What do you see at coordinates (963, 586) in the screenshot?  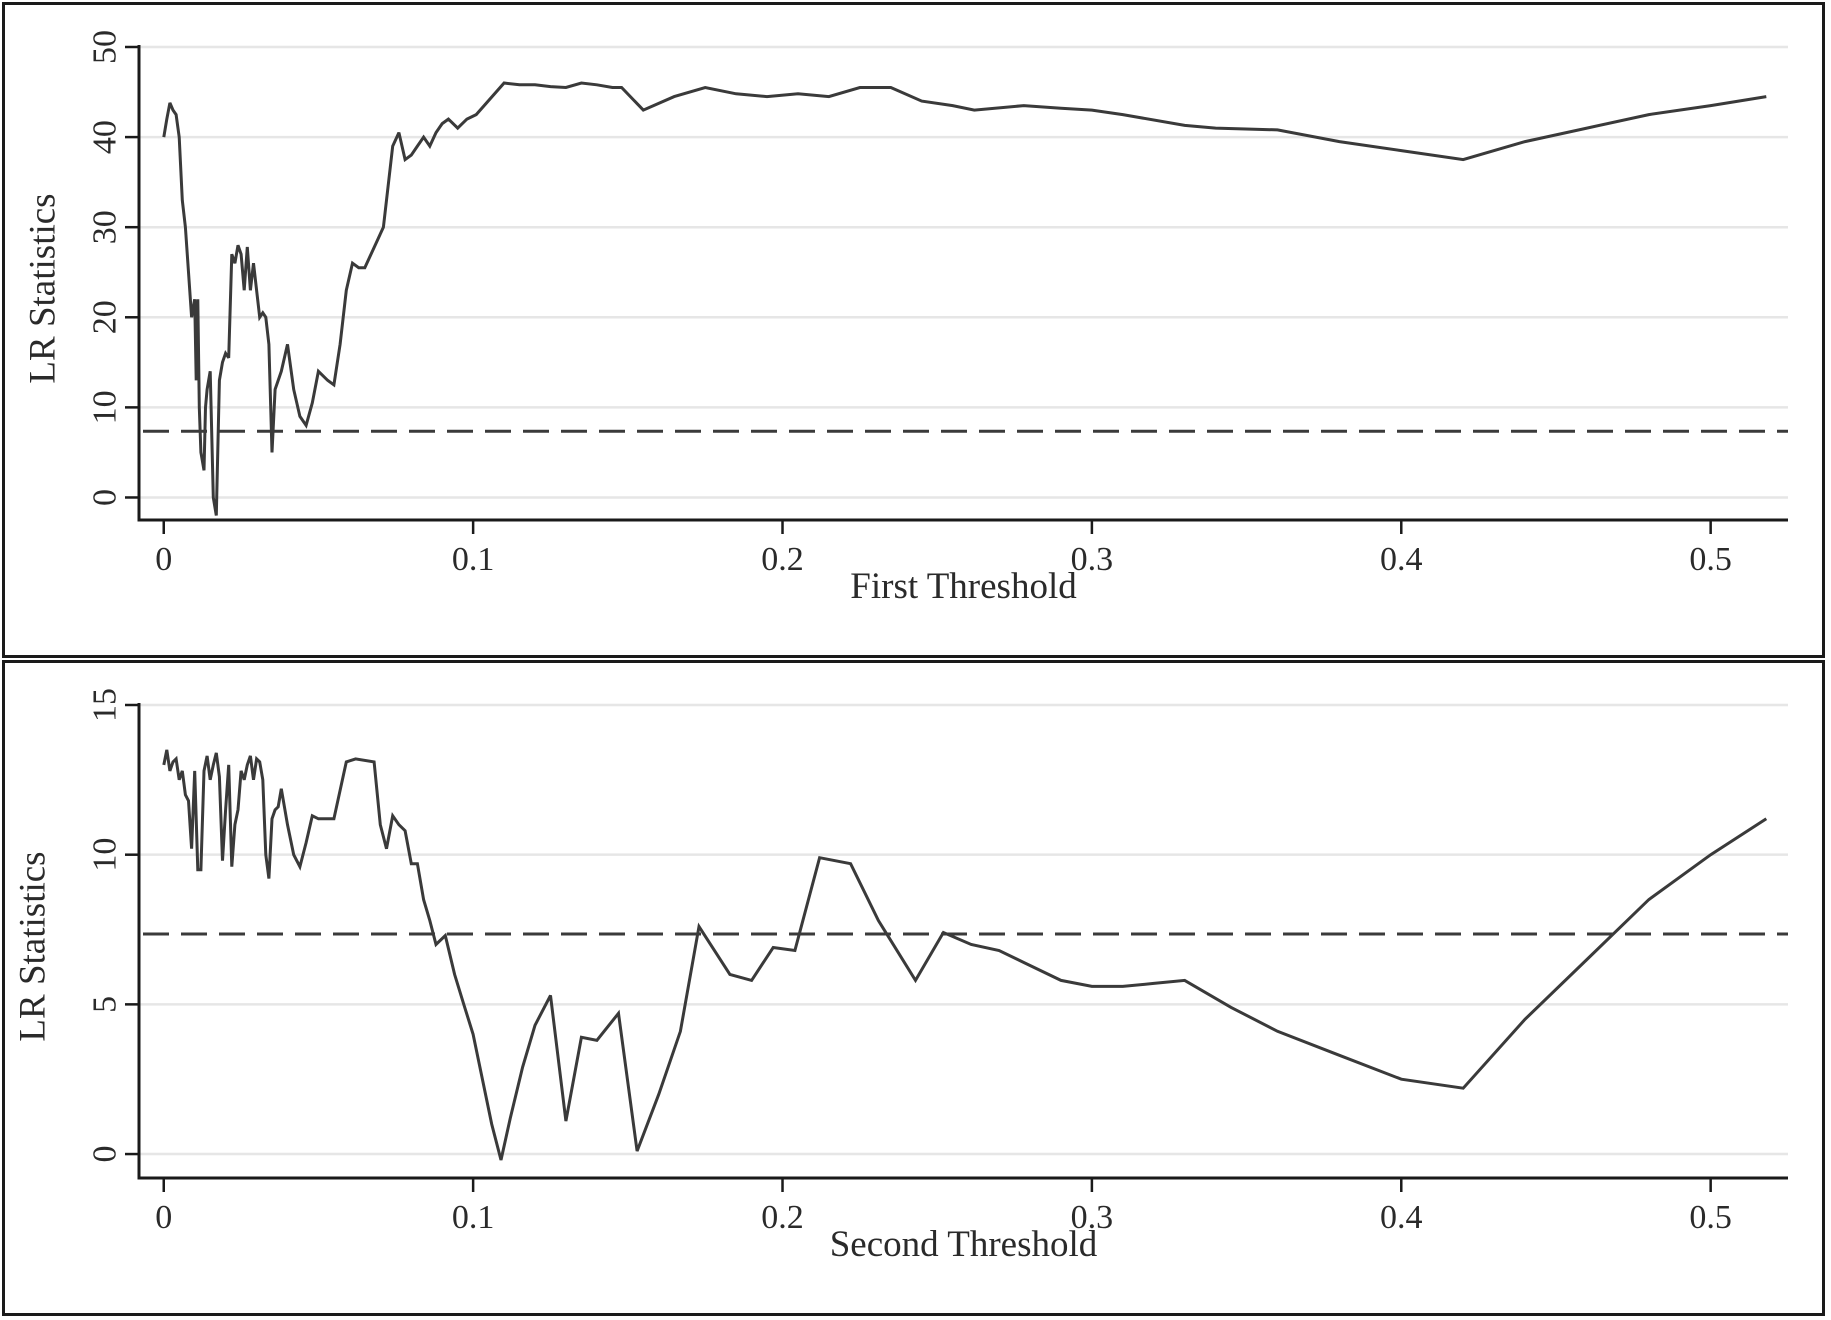 I see `x-axis-title: First Threshold` at bounding box center [963, 586].